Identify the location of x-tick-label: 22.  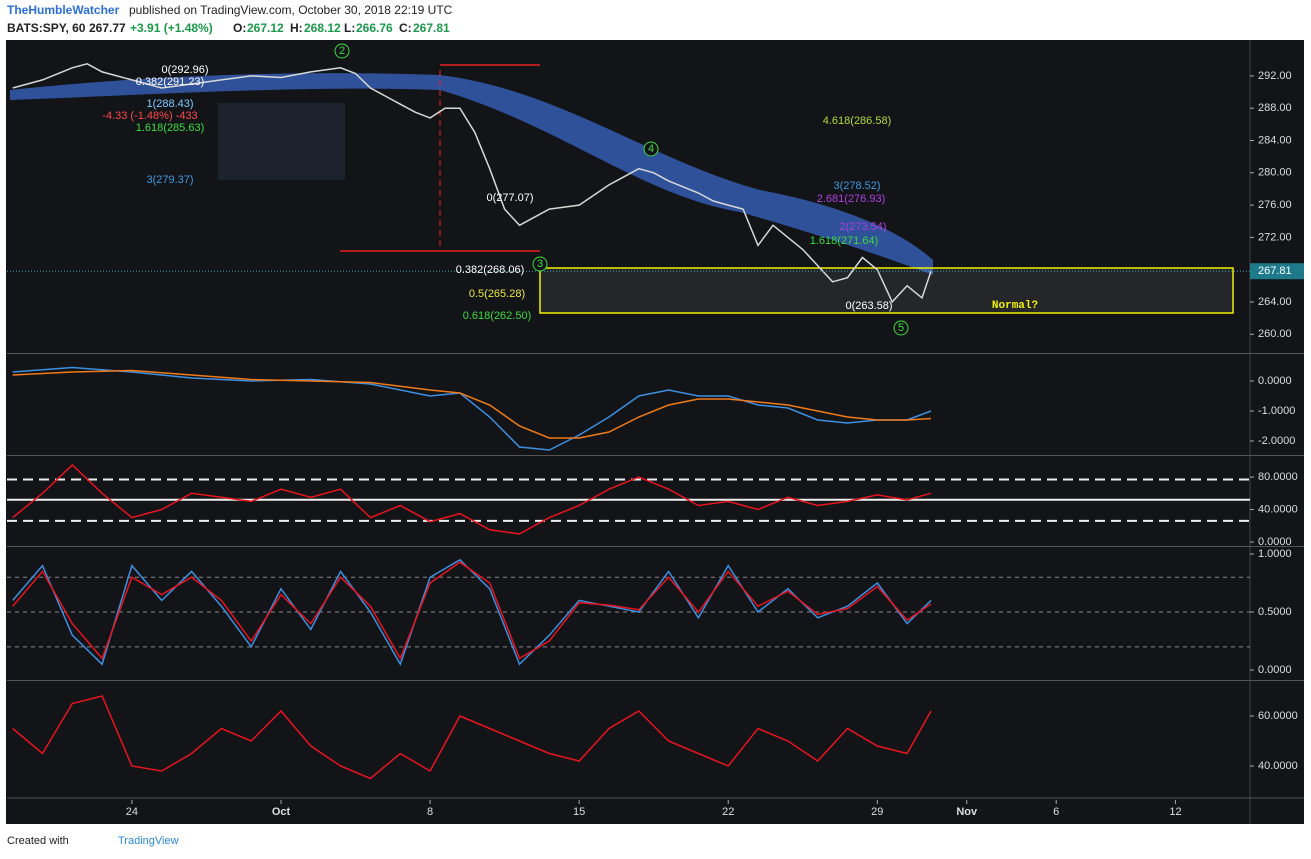
(728, 812).